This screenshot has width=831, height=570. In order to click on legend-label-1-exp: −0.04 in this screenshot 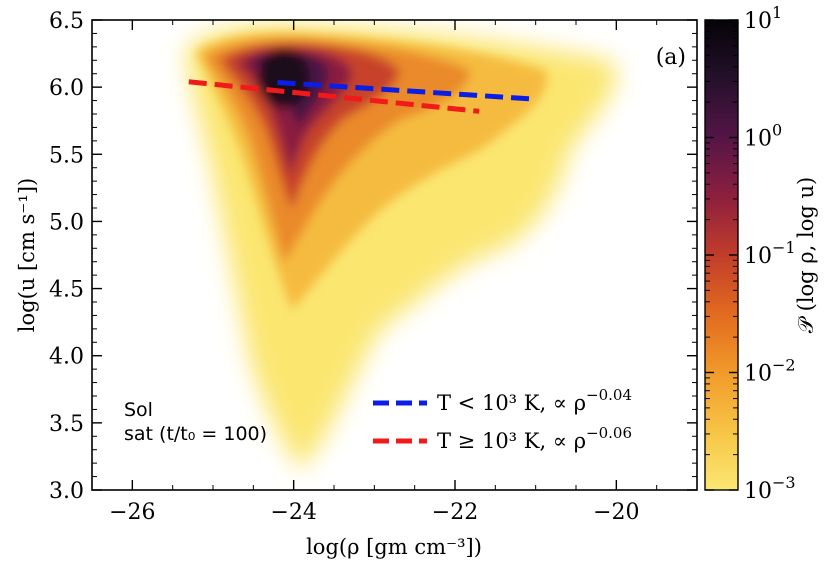, I will do `click(609, 395)`.